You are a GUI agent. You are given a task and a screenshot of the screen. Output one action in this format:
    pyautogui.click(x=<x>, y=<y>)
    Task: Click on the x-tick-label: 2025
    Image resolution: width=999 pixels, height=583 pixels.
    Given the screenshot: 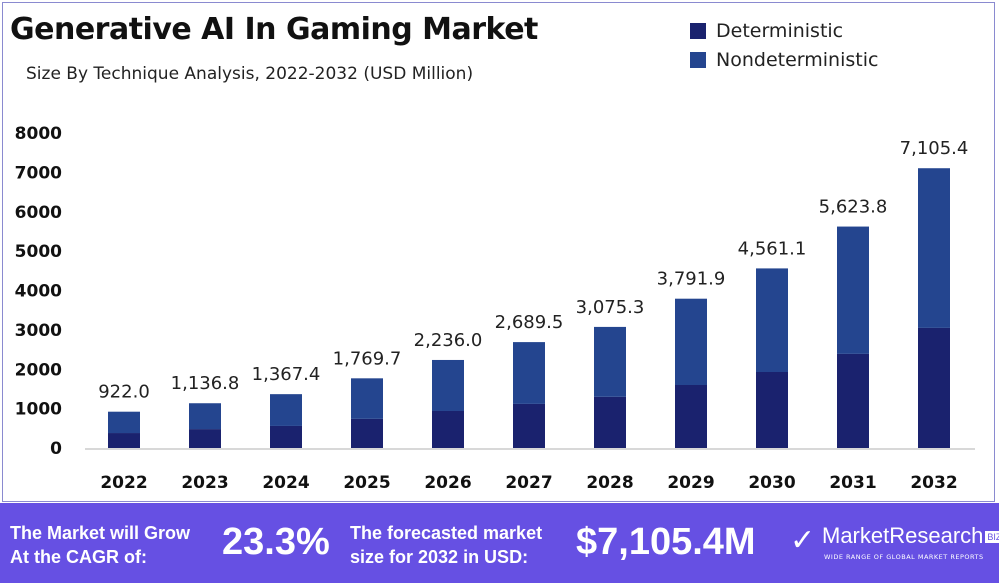 What is the action you would take?
    pyautogui.click(x=366, y=483)
    